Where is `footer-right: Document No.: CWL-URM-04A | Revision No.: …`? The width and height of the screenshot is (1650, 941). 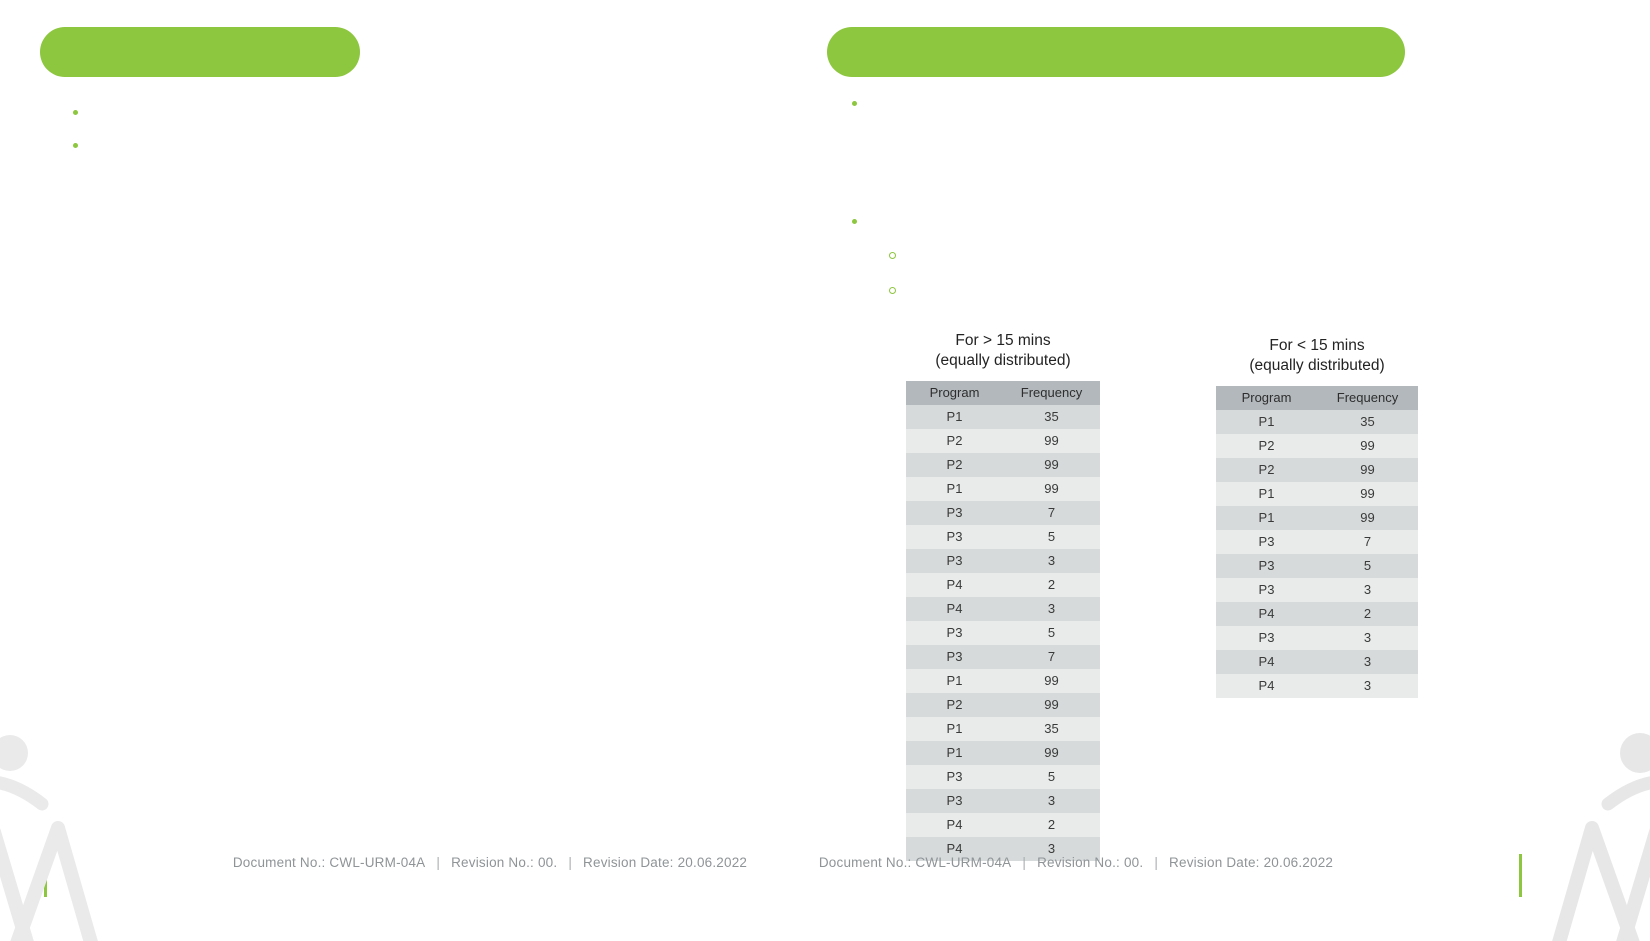
footer-right: Document No.: CWL-URM-04A | Revision No.: … is located at coordinates (1076, 862).